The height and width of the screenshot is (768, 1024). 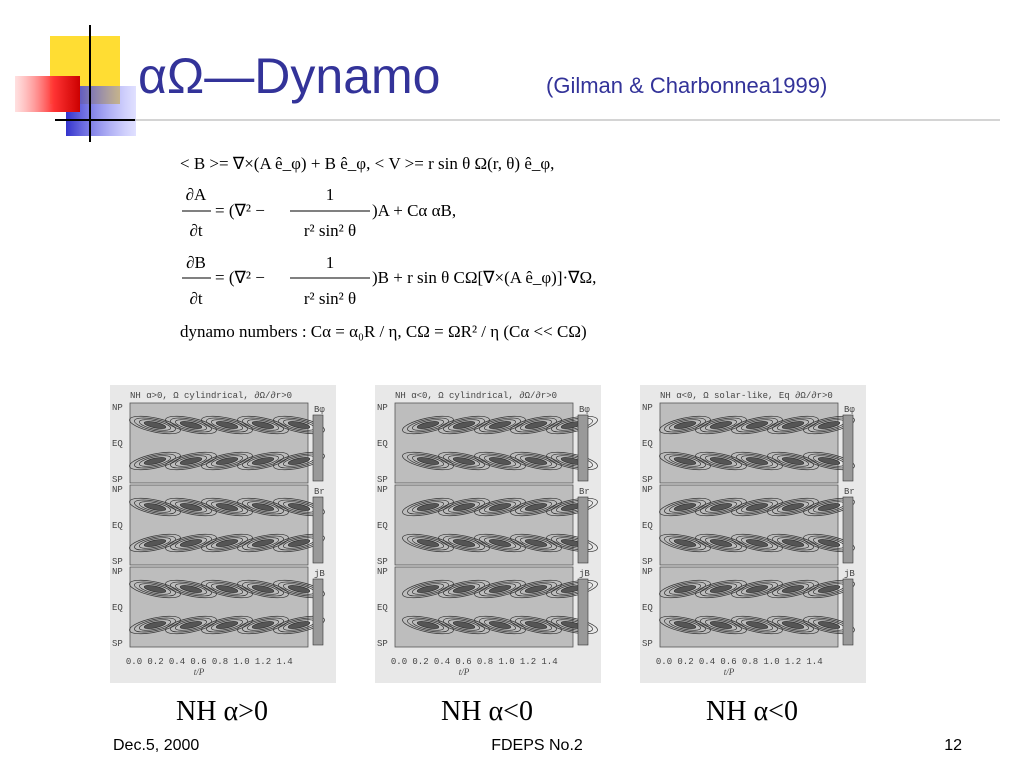 I want to click on figure-heading: NH α<0, Ω solar-like, Eq ∂Ω/∂r>0, so click(x=746, y=396).